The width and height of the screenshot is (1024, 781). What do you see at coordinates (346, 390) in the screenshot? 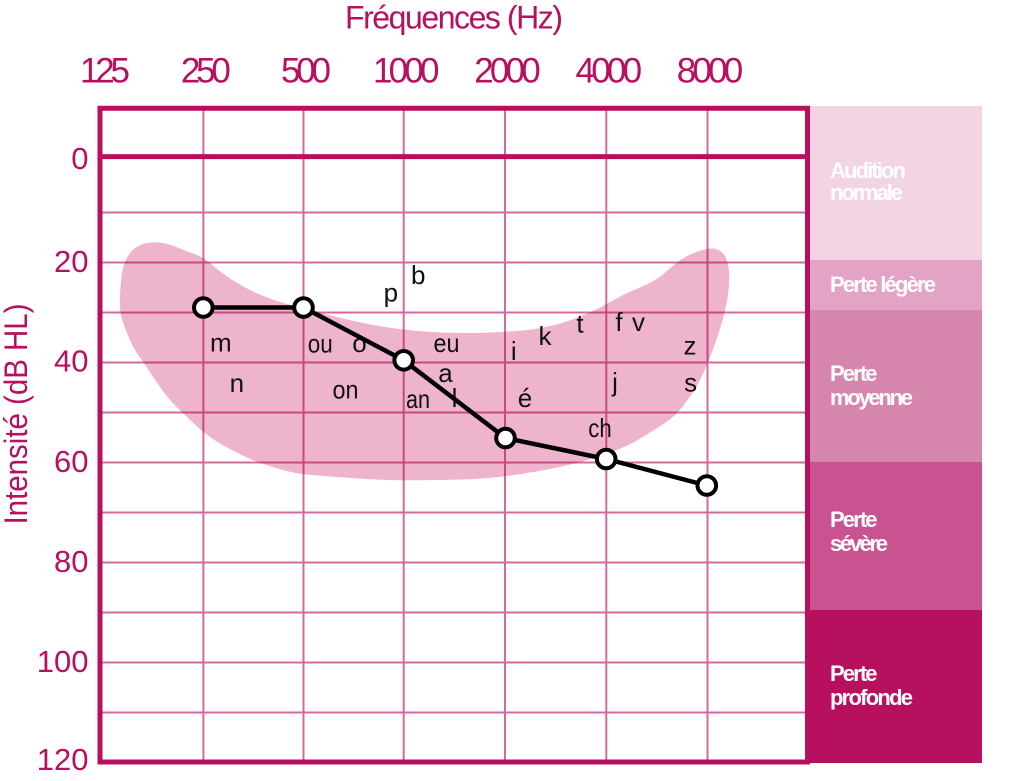
I see `svg-text: on` at bounding box center [346, 390].